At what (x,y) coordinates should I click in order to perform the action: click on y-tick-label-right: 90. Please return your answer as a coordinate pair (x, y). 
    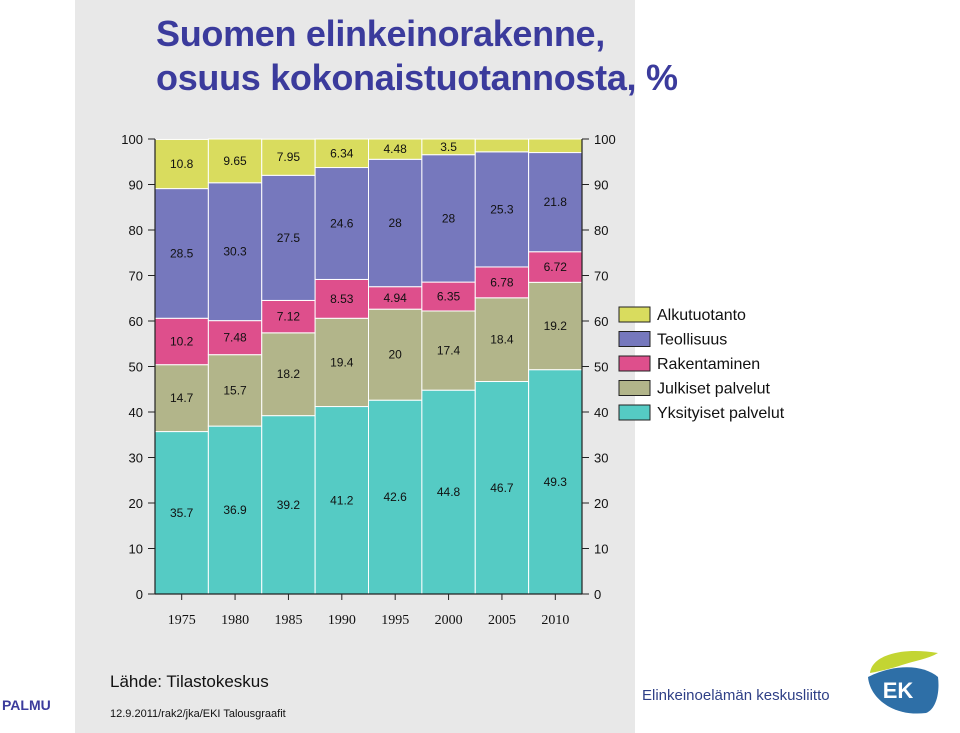
    Looking at the image, I should click on (601, 185).